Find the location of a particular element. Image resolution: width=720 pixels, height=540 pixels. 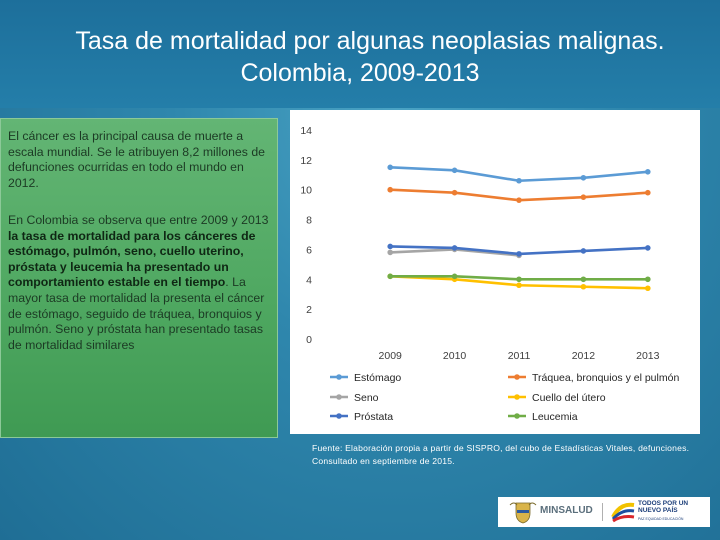

nuevo-pais-line-1: TODOS POR UN is located at coordinates (663, 503).